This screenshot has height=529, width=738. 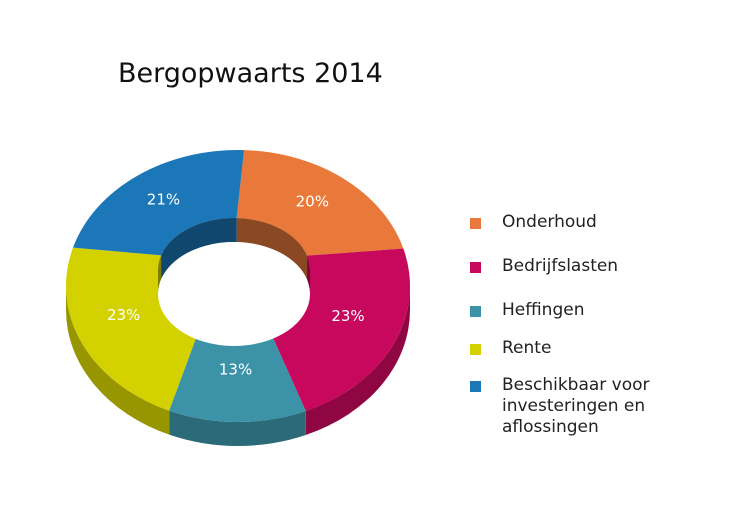 What do you see at coordinates (250, 73) in the screenshot?
I see `chart-title: Bergopwaarts 2014` at bounding box center [250, 73].